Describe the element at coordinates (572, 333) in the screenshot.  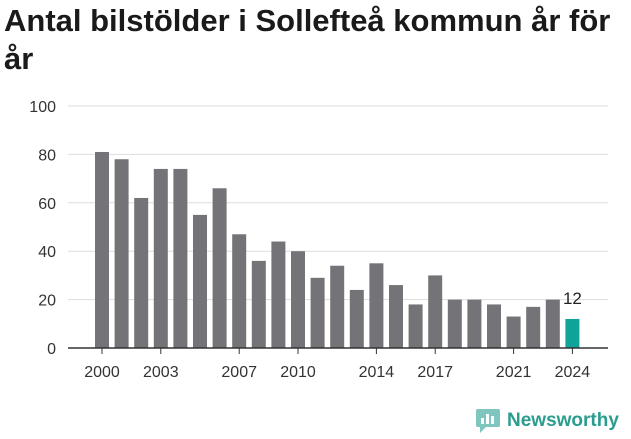
I see `bar-highlight` at that location.